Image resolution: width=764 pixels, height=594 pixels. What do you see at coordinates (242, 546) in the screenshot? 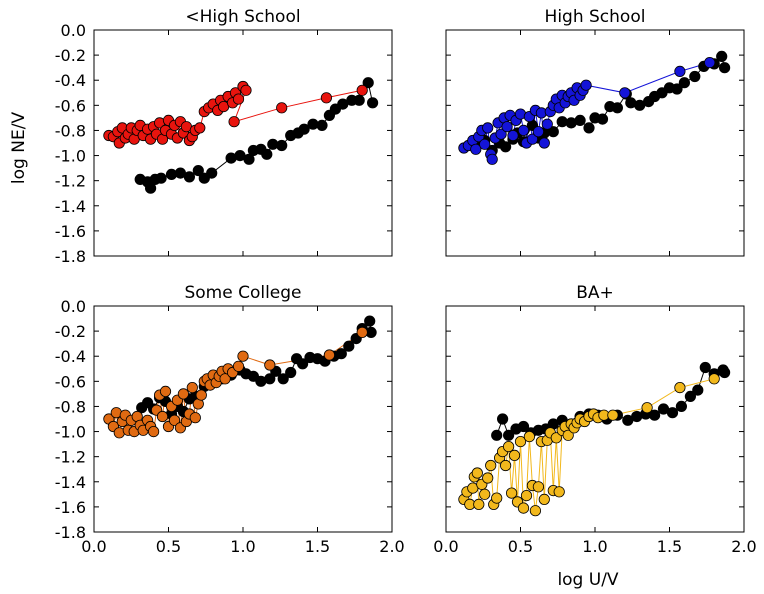
I see `some-college-xtick-label: 1.0` at bounding box center [242, 546].